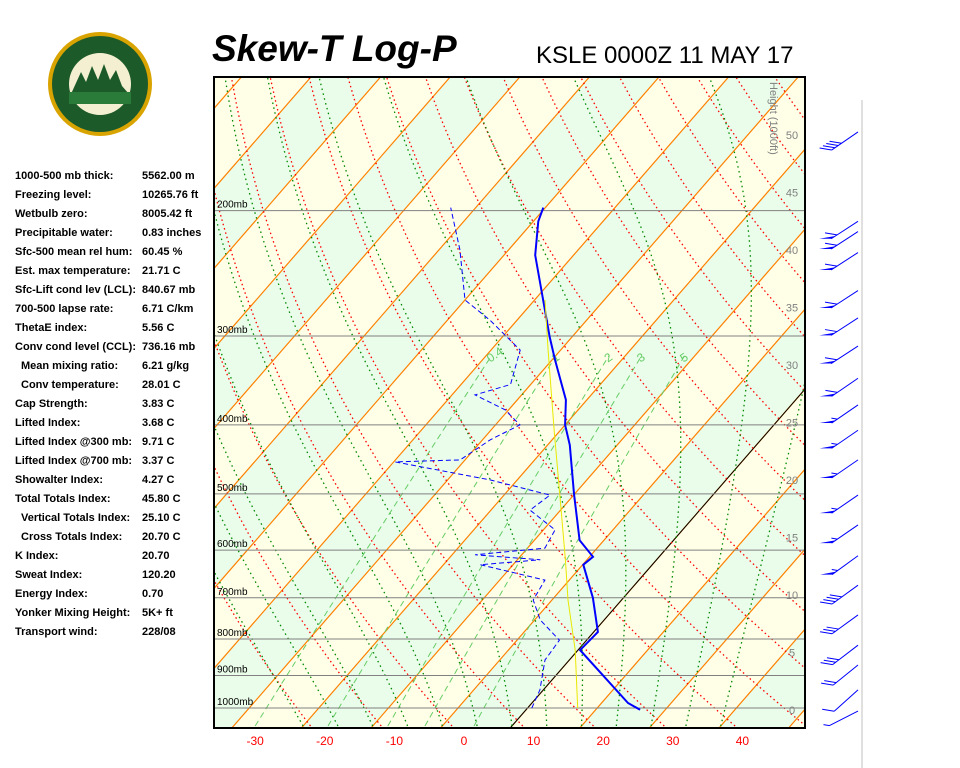 Image resolution: width=960 pixels, height=768 pixels. I want to click on stat-row: Sfc-Lift cond lev (LCL): 840.67 mb, so click(108, 291).